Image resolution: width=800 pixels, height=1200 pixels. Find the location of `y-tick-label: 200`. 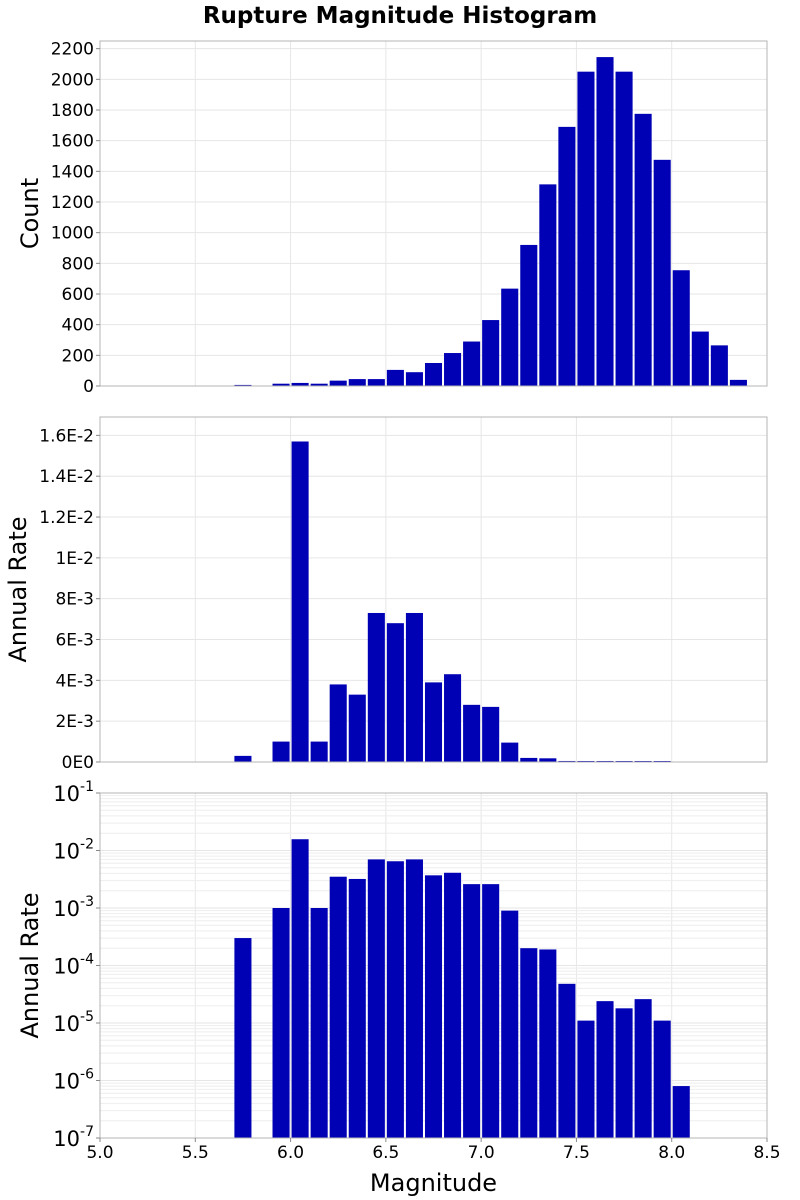

y-tick-label: 200 is located at coordinates (78, 356).